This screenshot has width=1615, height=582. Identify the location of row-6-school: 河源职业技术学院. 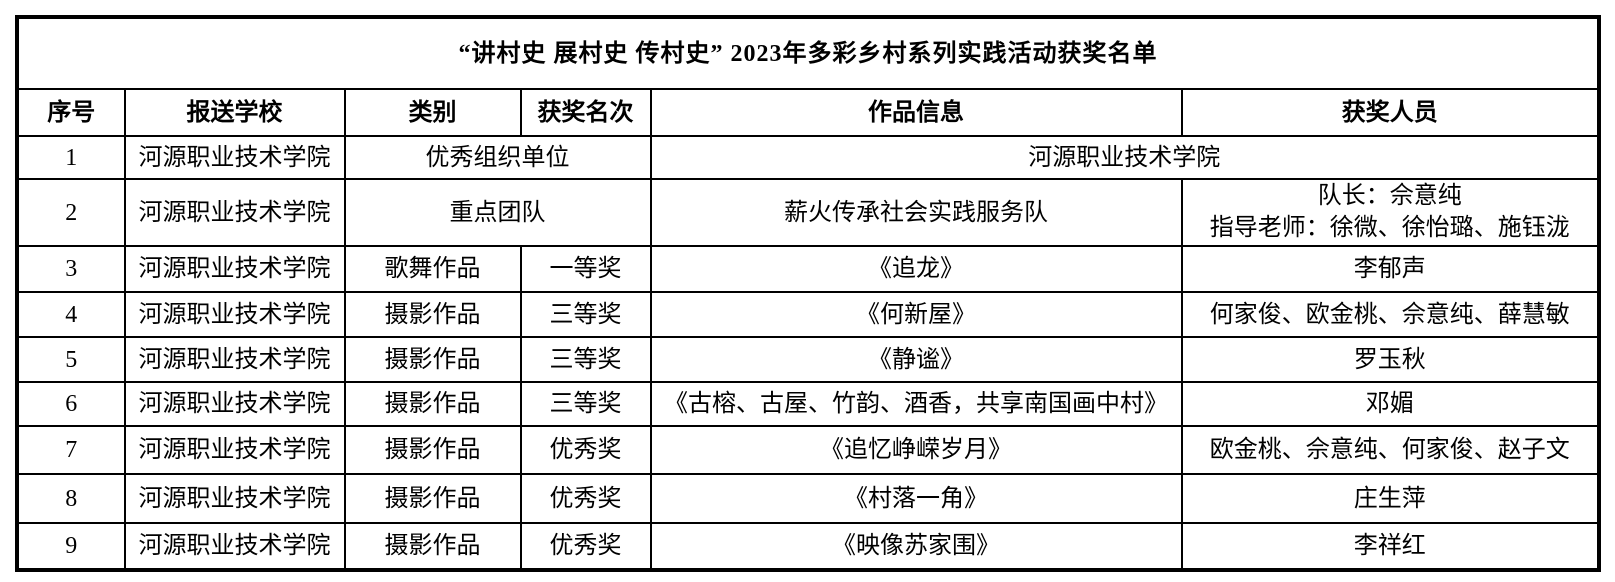
(234, 404).